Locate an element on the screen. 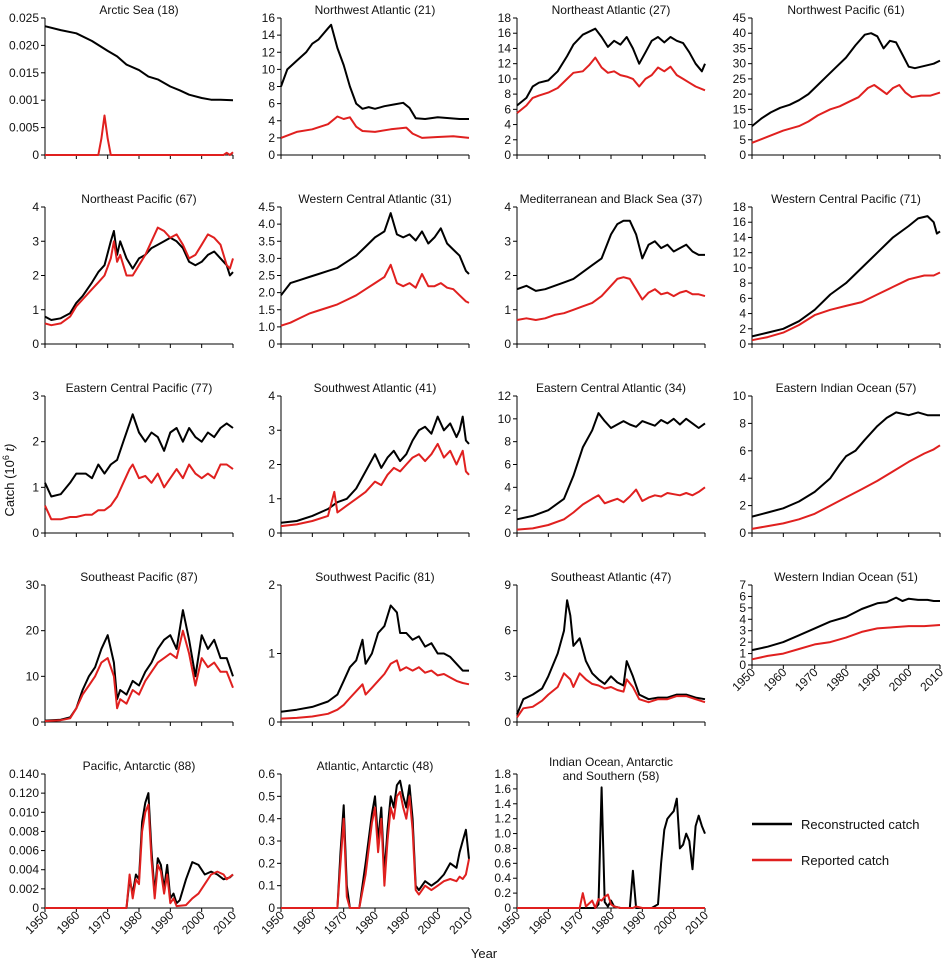  panel-12: 0 10 20 30 Southeast Pacific (87) is located at coordinates (130, 649).